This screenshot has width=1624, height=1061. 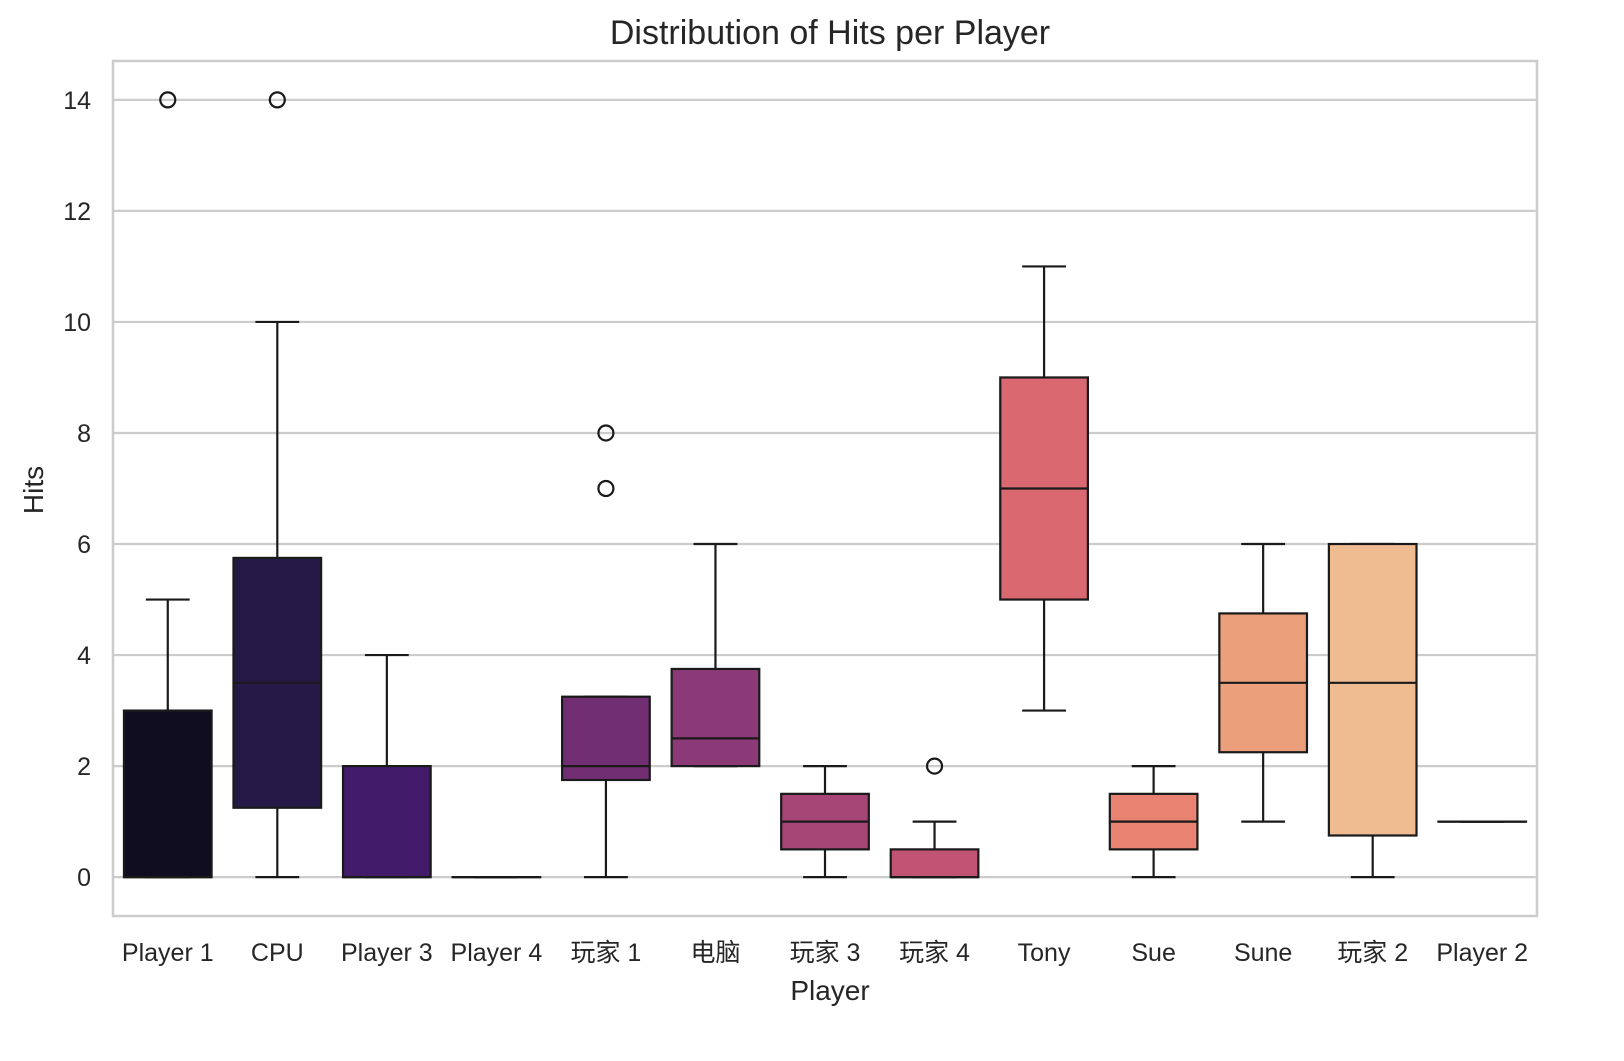 What do you see at coordinates (84, 656) in the screenshot?
I see `y-tick-label: 4` at bounding box center [84, 656].